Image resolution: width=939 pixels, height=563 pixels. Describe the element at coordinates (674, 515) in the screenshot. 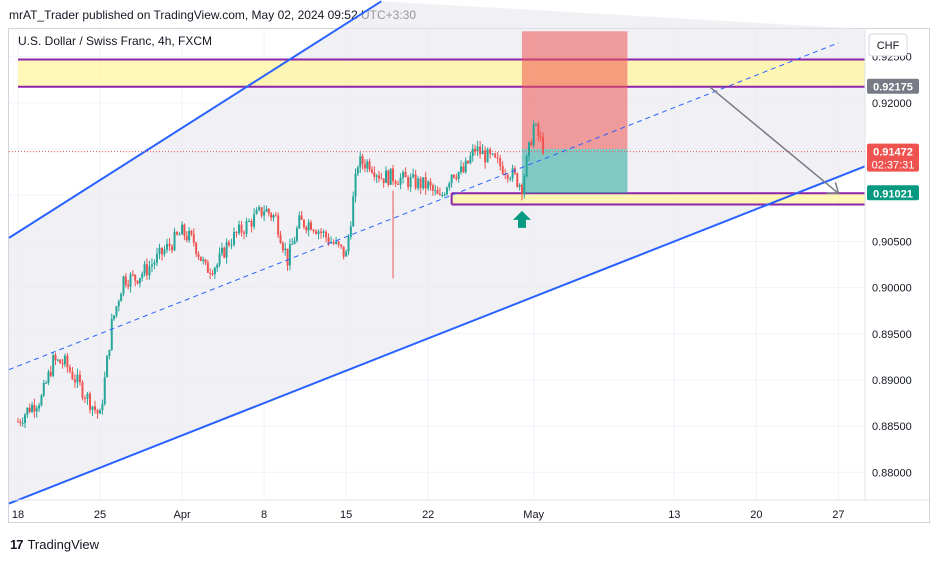

I see `time-tick-label: 13` at that location.